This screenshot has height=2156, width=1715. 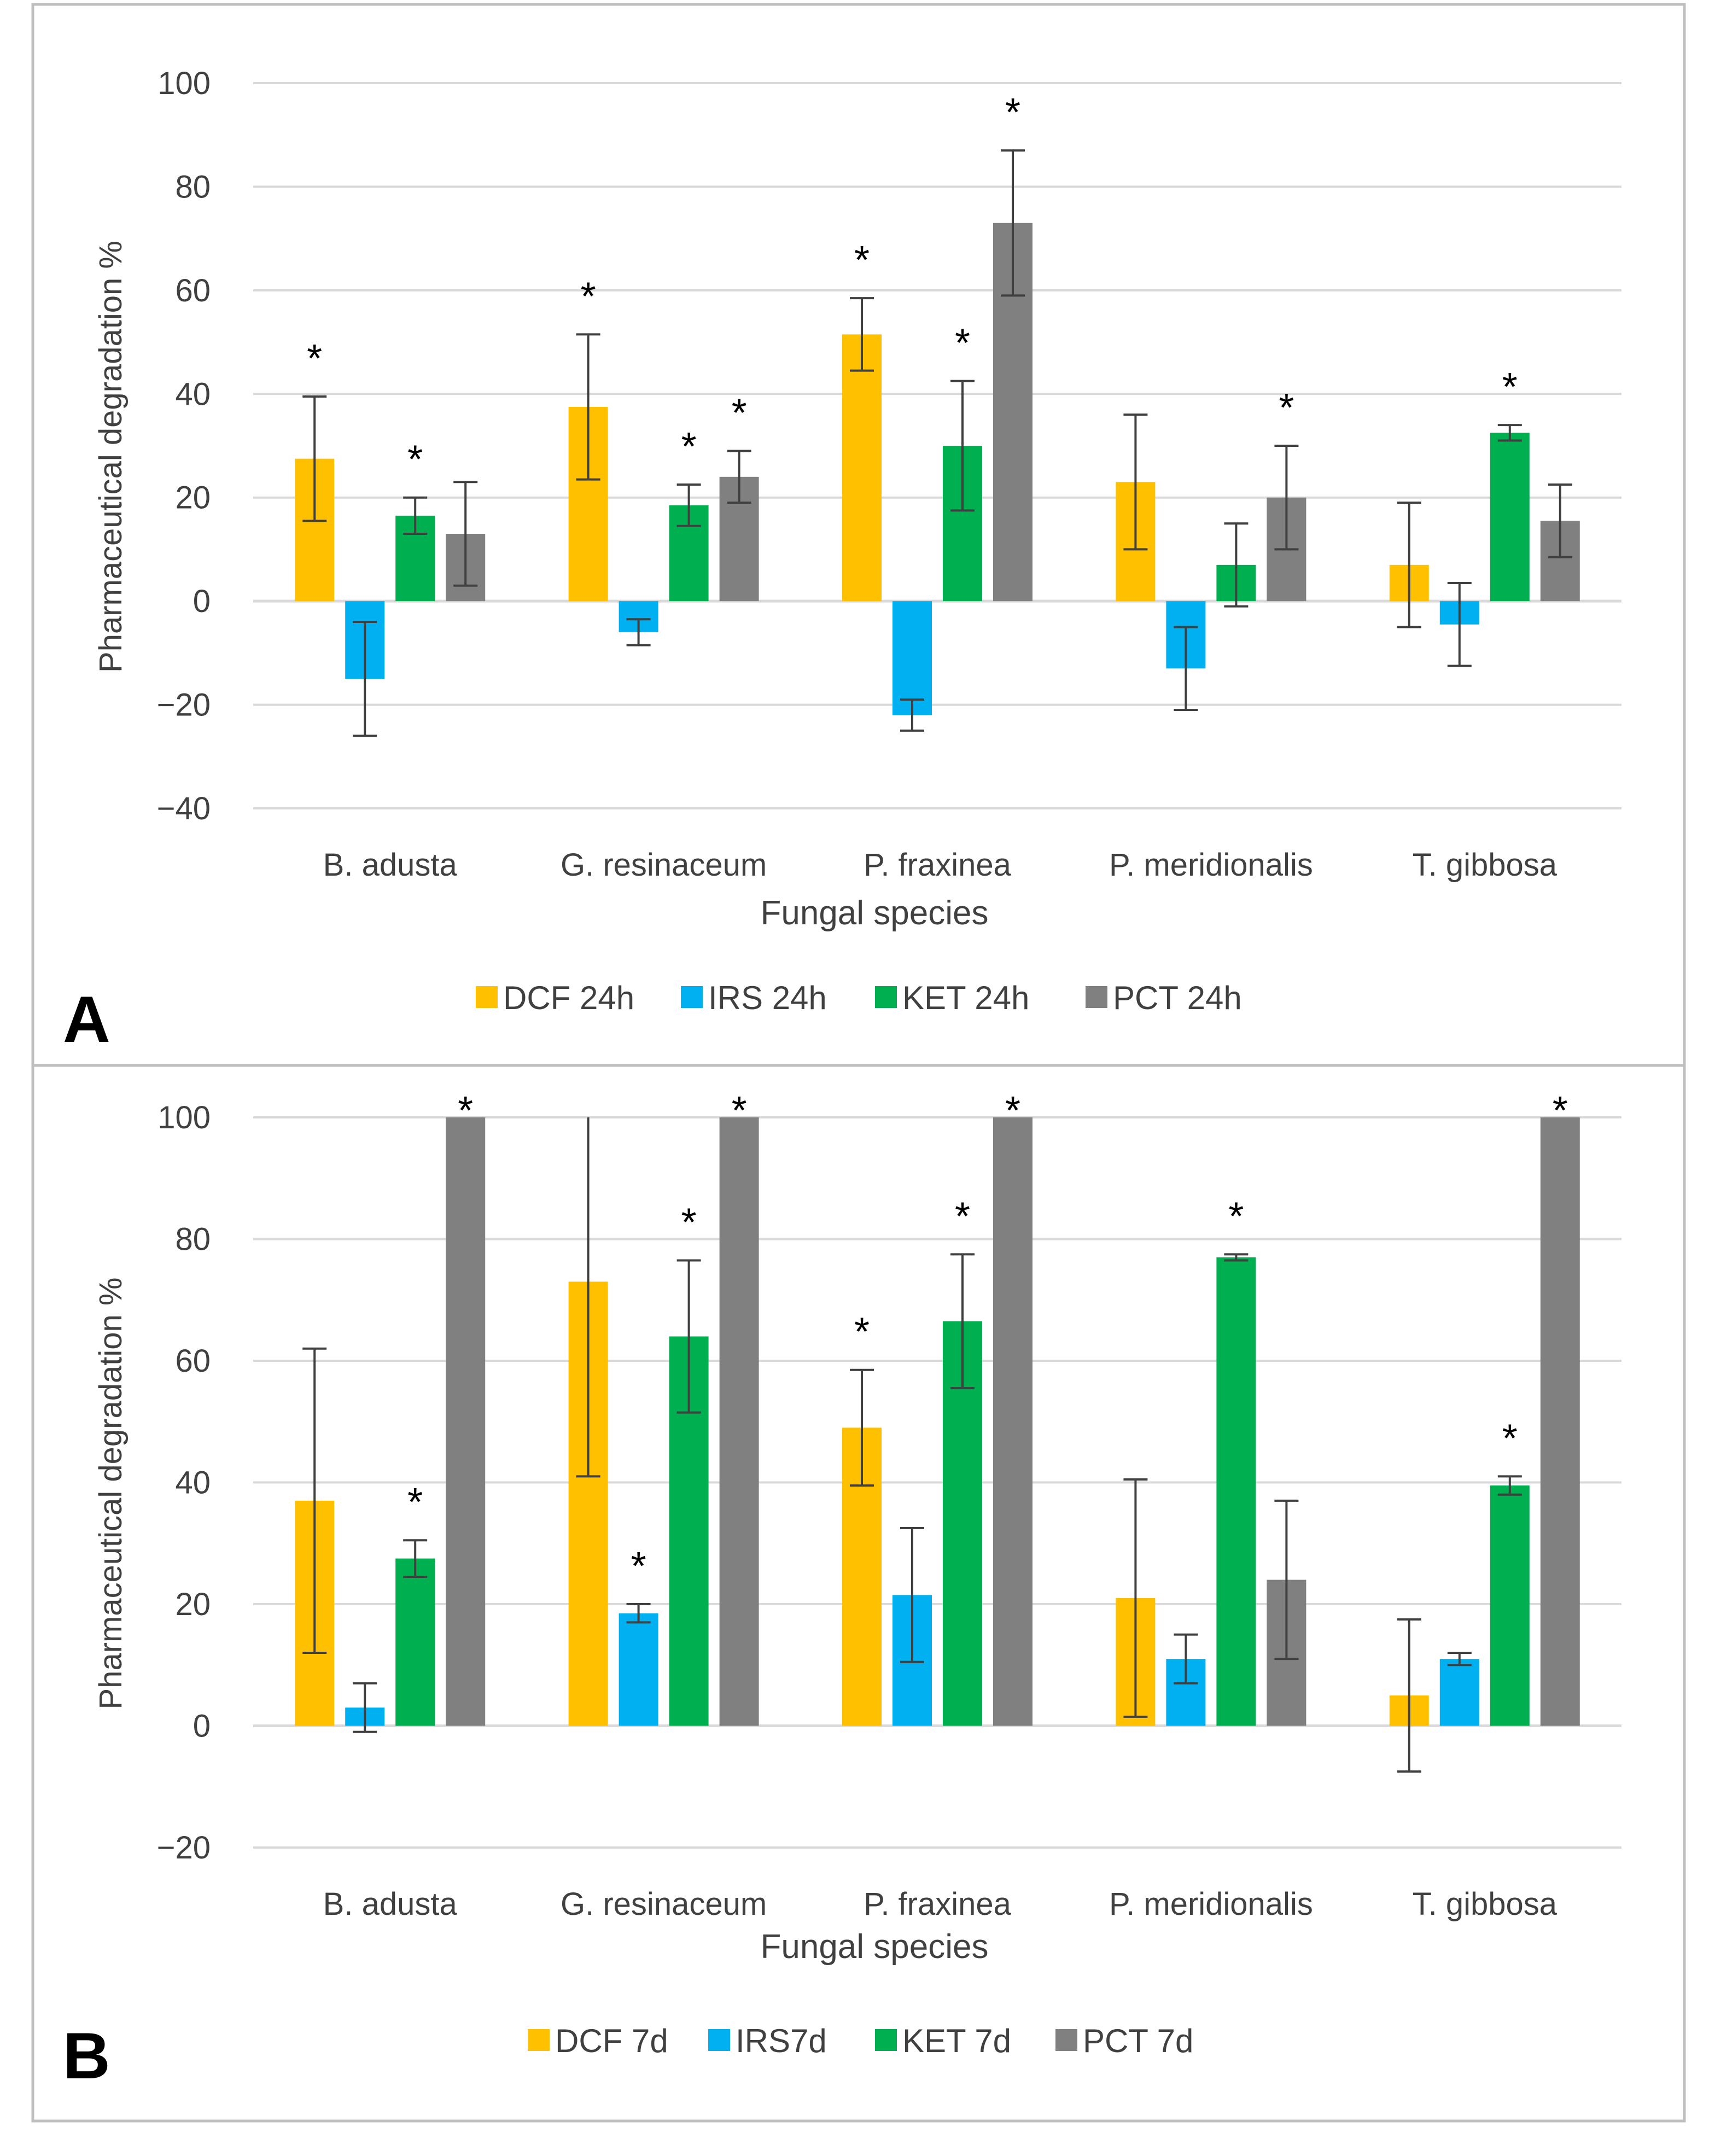 What do you see at coordinates (862, 468) in the screenshot?
I see `bar-dcf` at bounding box center [862, 468].